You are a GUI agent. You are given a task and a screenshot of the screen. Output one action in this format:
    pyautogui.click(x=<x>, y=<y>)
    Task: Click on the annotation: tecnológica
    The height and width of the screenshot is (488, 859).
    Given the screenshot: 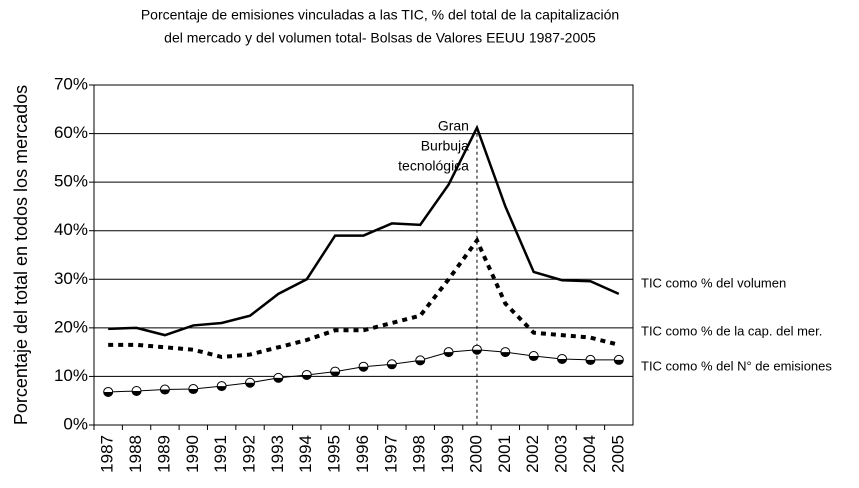 What is the action you would take?
    pyautogui.click(x=433, y=166)
    